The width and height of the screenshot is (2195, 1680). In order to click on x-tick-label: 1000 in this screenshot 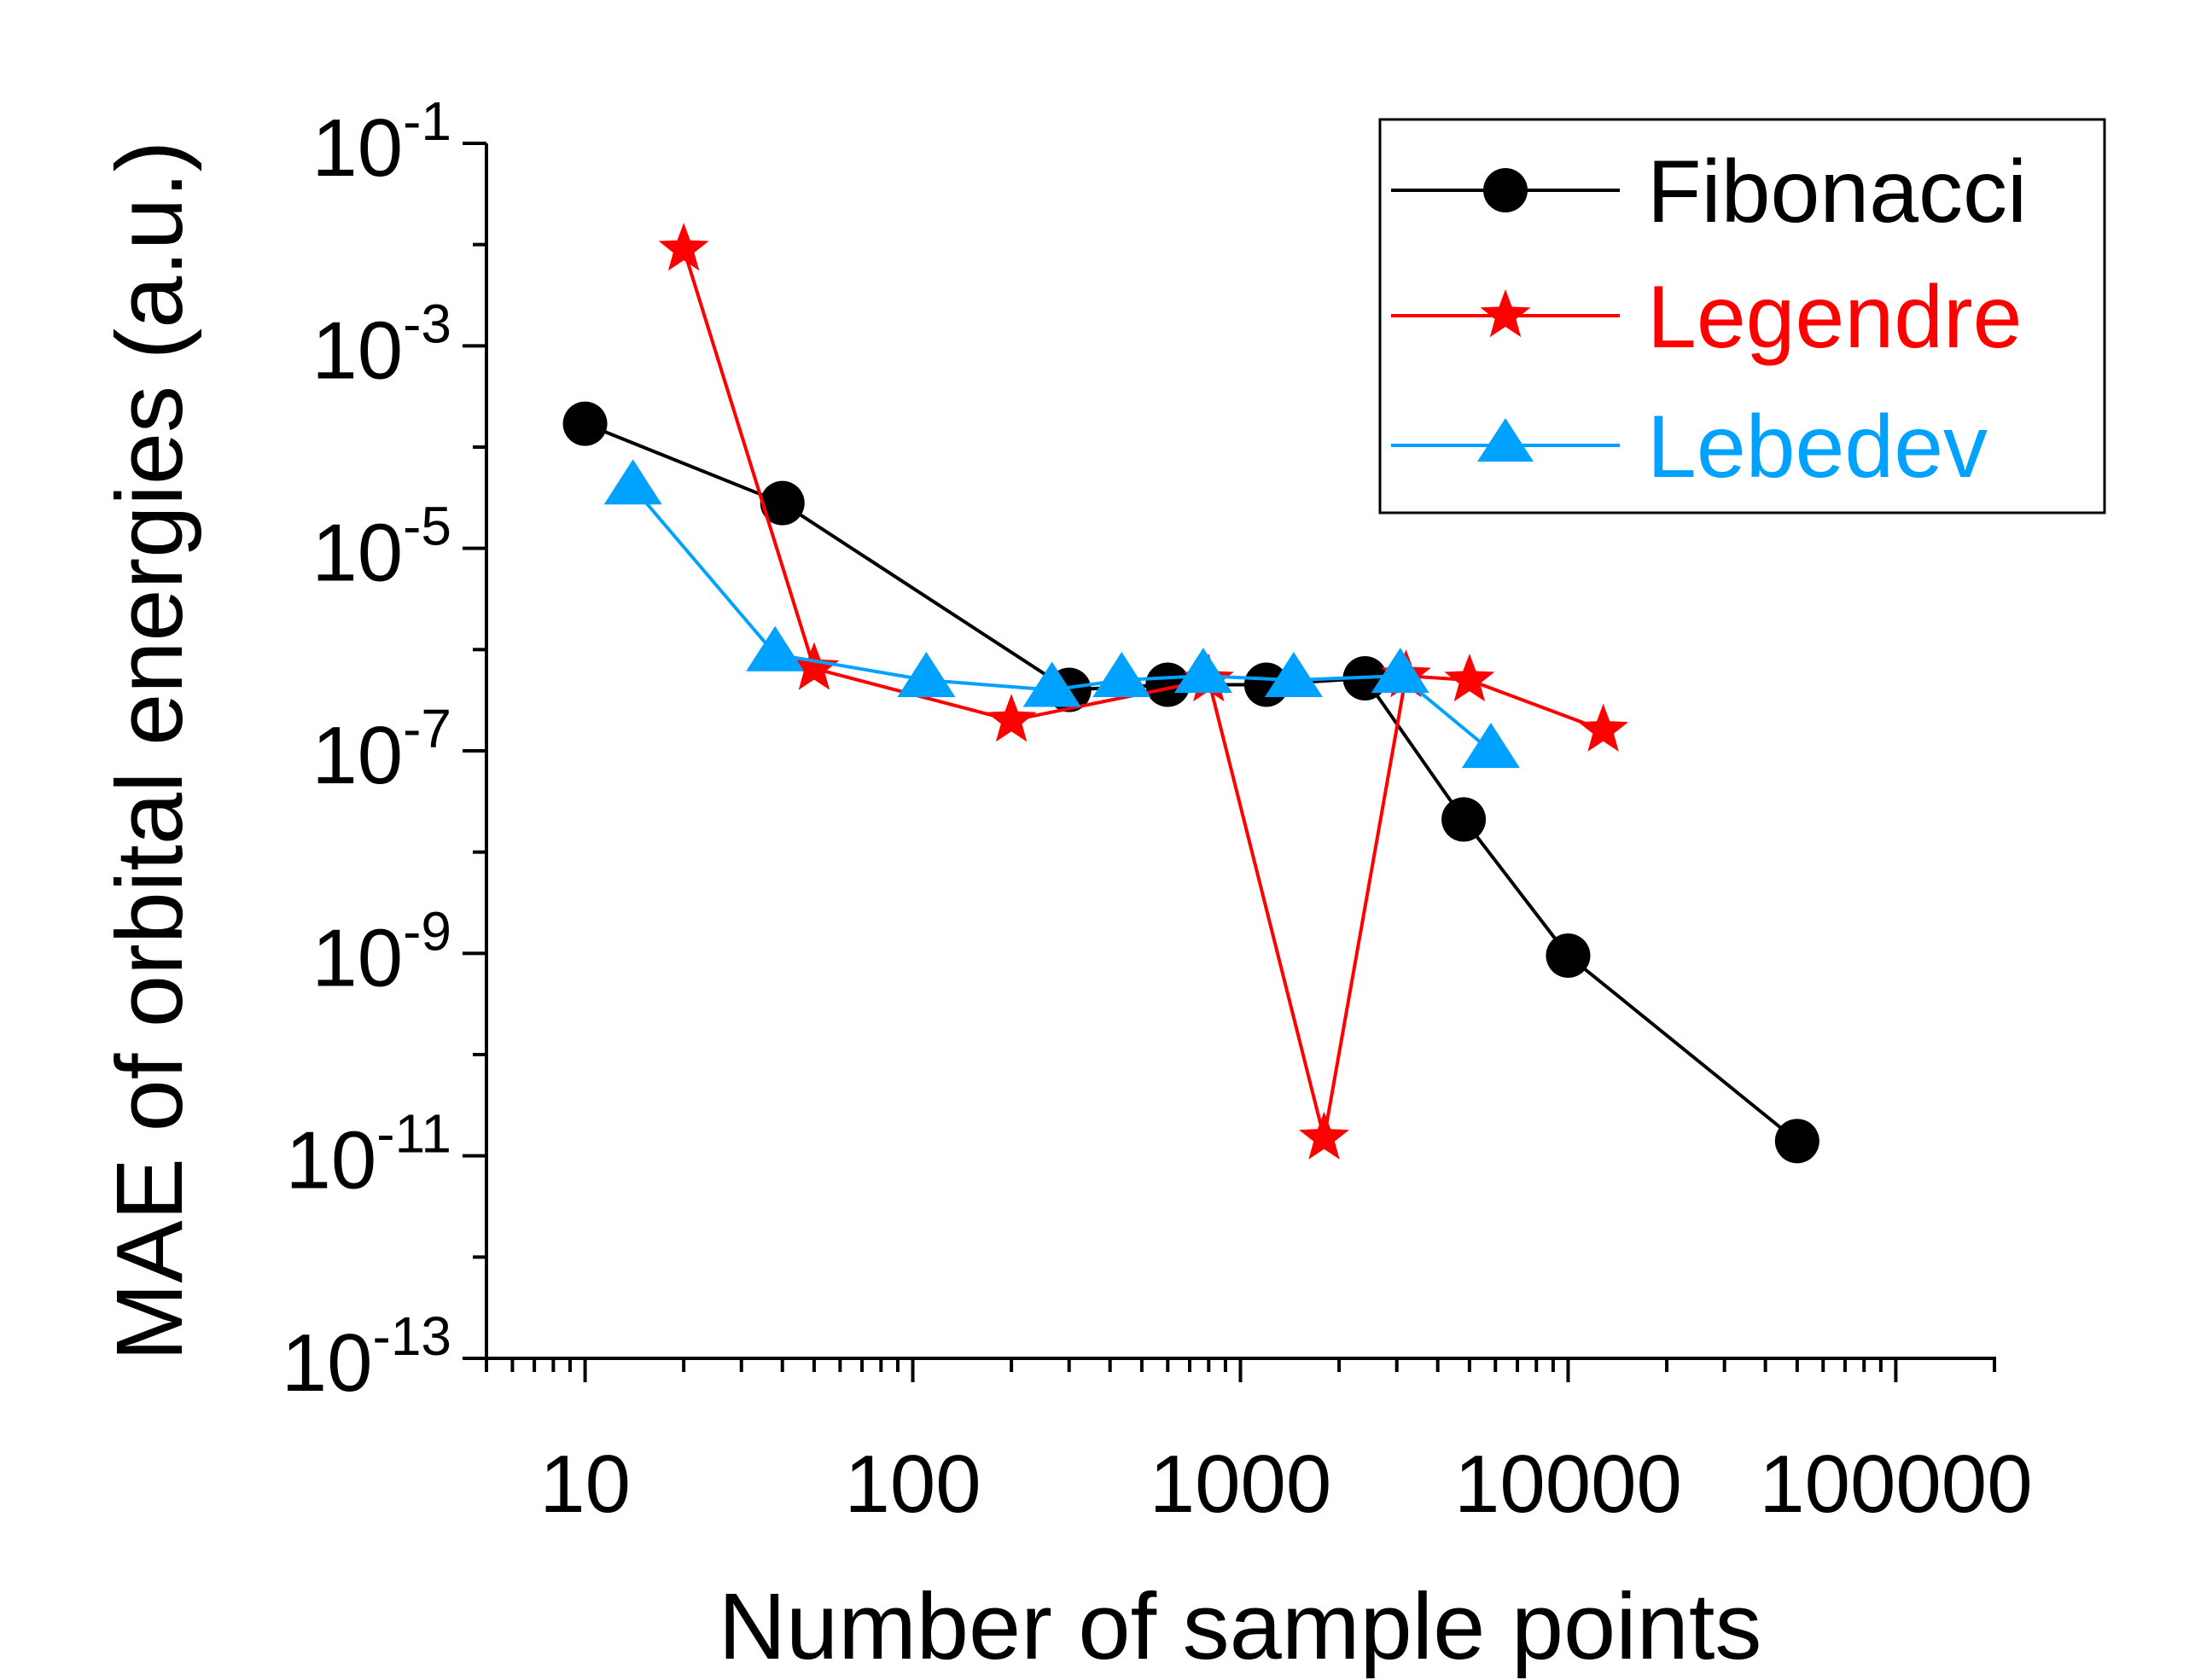, I will do `click(1241, 1485)`.